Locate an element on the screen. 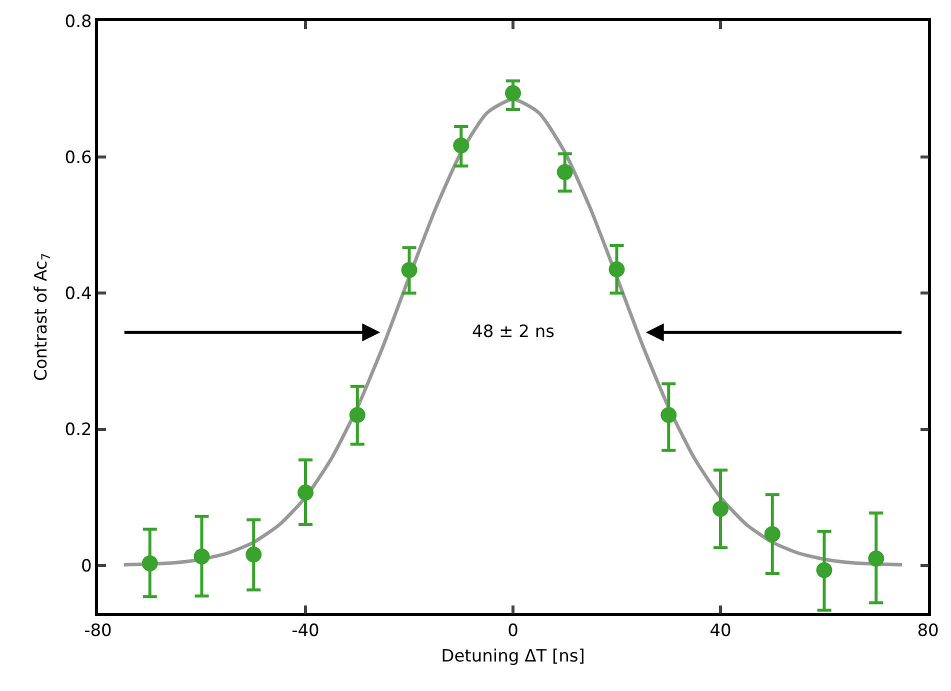 Image resolution: width=951 pixels, height=691 pixels. x-tick-label: -40 is located at coordinates (306, 631).